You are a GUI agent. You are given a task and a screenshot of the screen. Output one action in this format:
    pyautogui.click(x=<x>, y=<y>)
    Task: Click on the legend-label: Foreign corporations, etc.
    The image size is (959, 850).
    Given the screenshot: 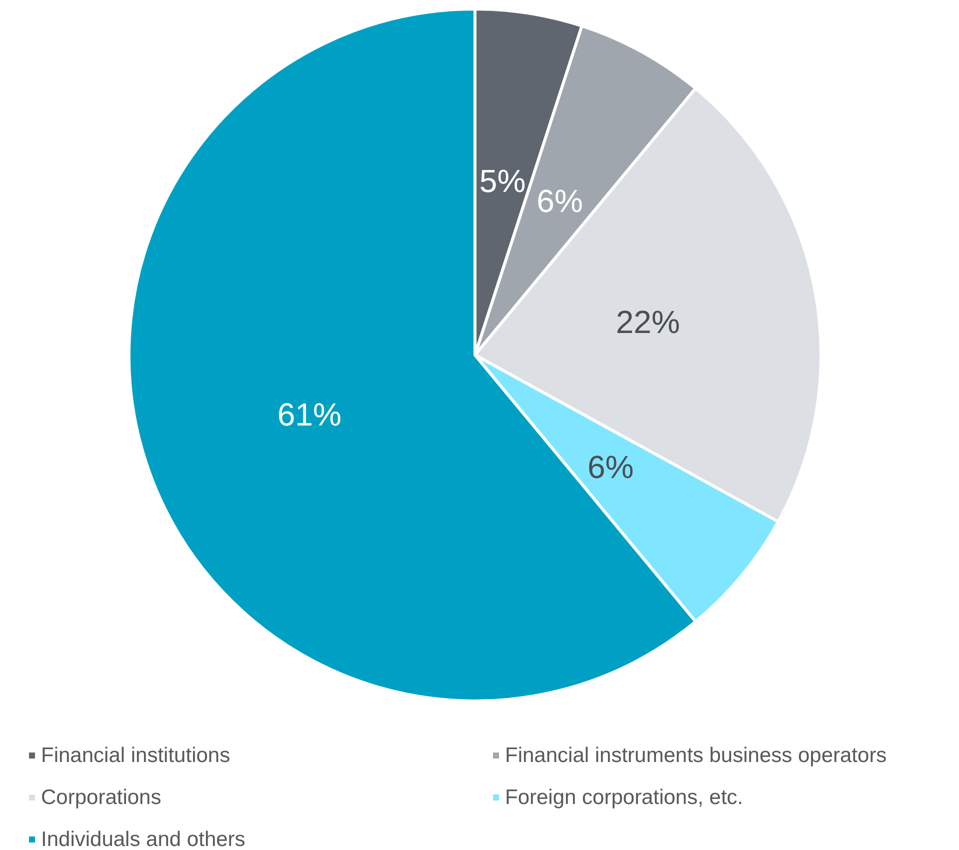 What is the action you would take?
    pyautogui.click(x=624, y=797)
    